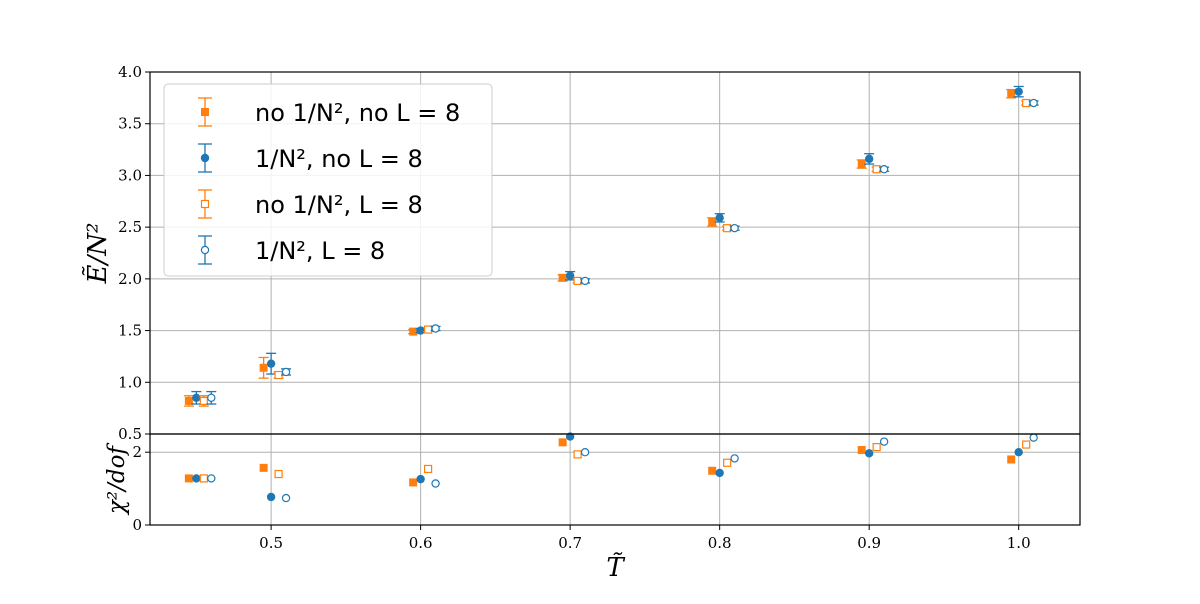  What do you see at coordinates (134, 253) in the screenshot?
I see `energy-y-ticks: 0.5 1.0 1.5 2.0 2.5 3.0 3.5 4.0` at bounding box center [134, 253].